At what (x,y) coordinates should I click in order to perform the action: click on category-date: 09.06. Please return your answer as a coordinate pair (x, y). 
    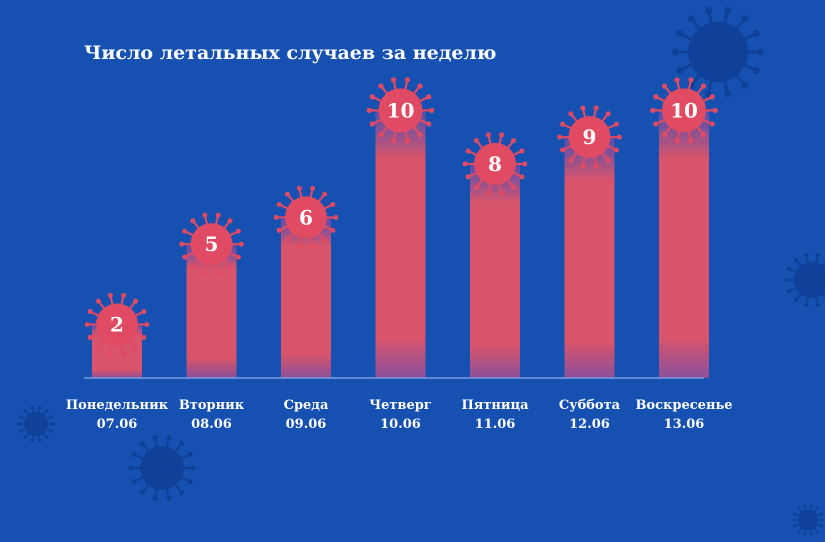
    Looking at the image, I should click on (306, 424).